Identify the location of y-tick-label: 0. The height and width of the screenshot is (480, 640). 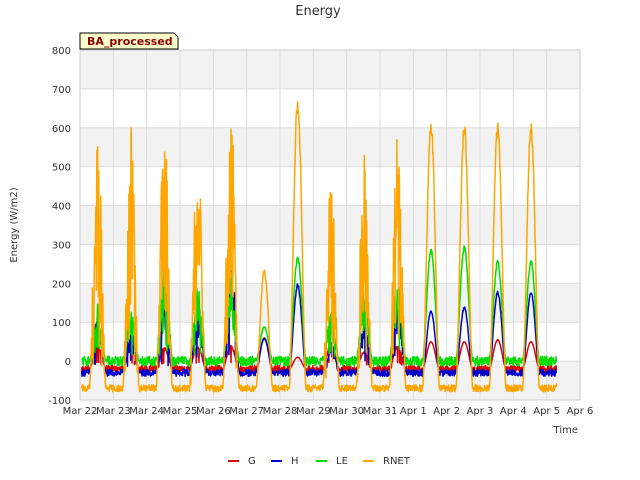
(68, 362).